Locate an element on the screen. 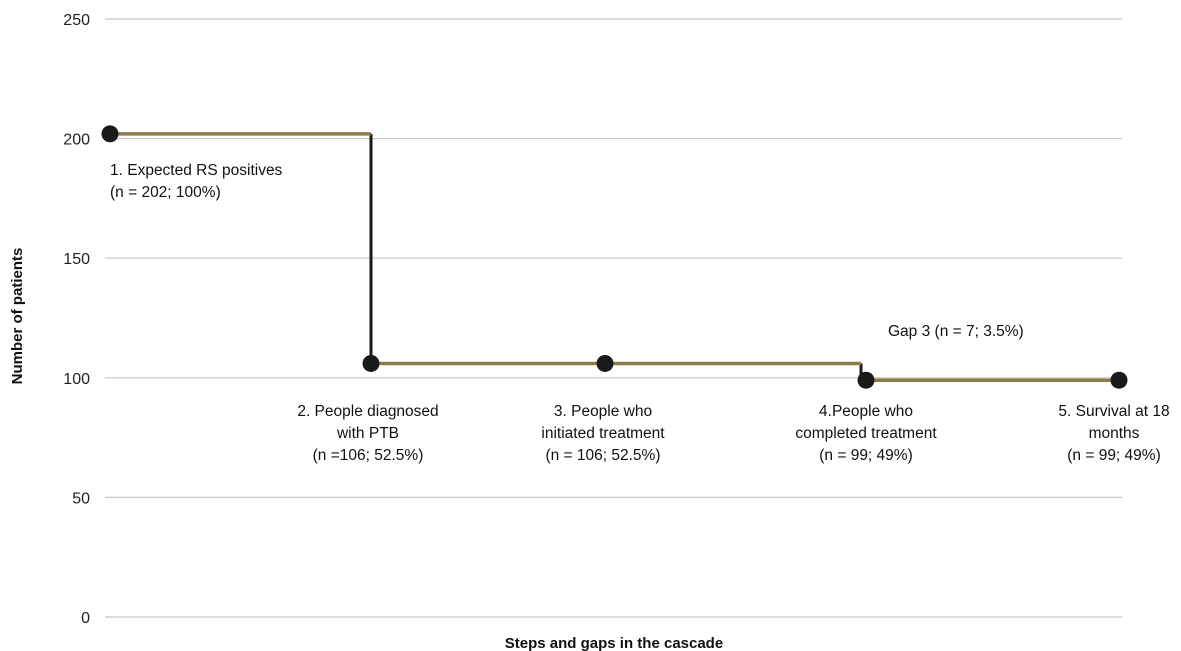 The height and width of the screenshot is (651, 1181). y-tick-labels: 0 50 100 150 200 250 is located at coordinates (76, 319).